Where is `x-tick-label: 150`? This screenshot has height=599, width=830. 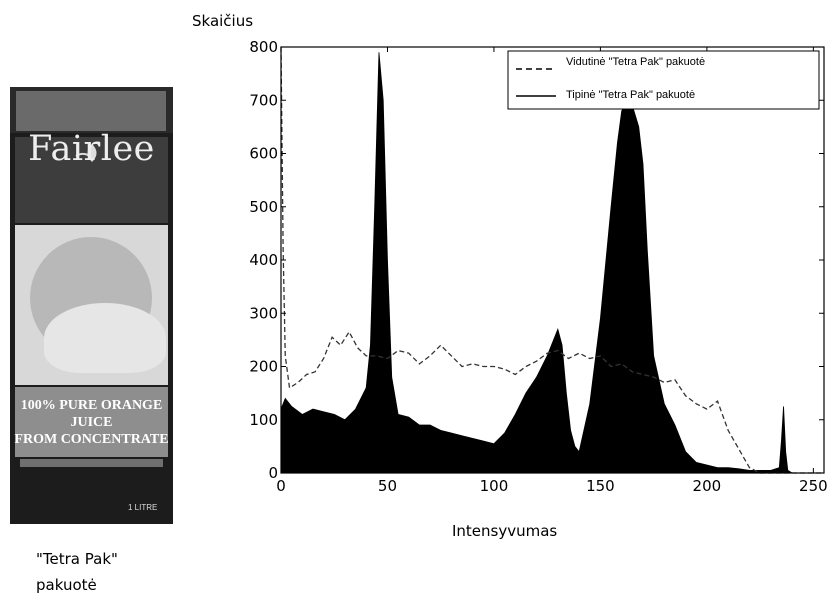 x-tick-label: 150 is located at coordinates (600, 486).